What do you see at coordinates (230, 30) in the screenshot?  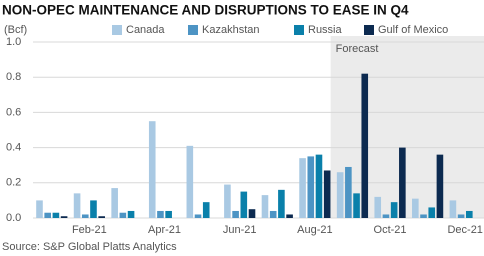 I see `legend-label: Kazakhstan` at bounding box center [230, 30].